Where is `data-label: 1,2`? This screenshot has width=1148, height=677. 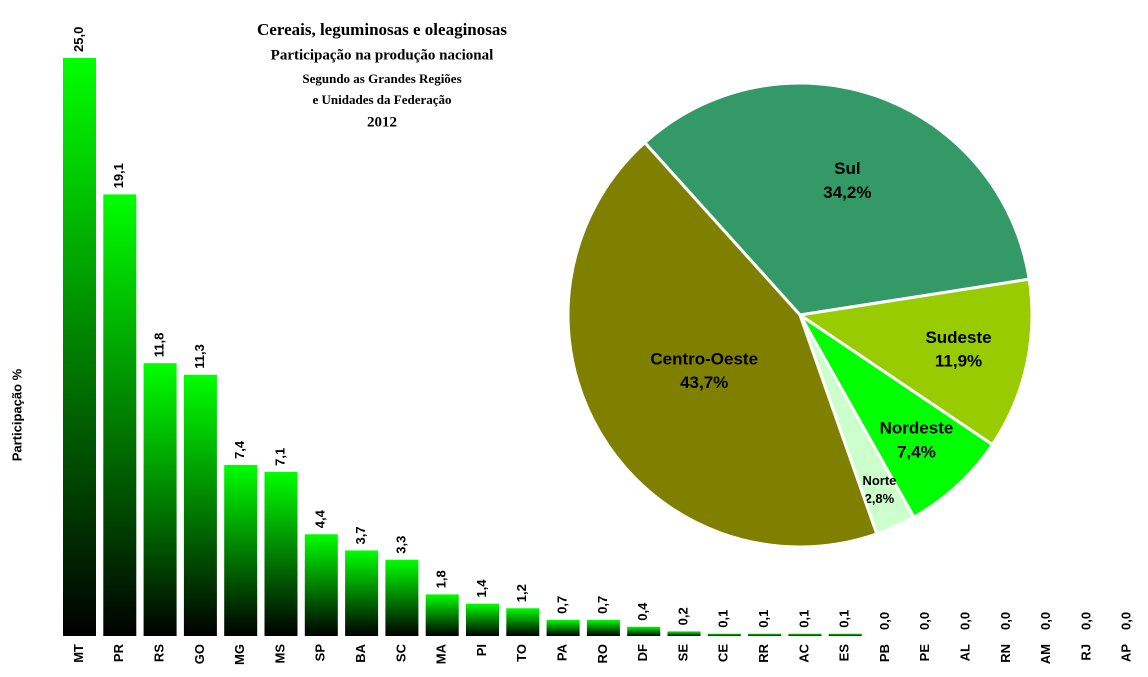
data-label: 1,2 is located at coordinates (521, 593).